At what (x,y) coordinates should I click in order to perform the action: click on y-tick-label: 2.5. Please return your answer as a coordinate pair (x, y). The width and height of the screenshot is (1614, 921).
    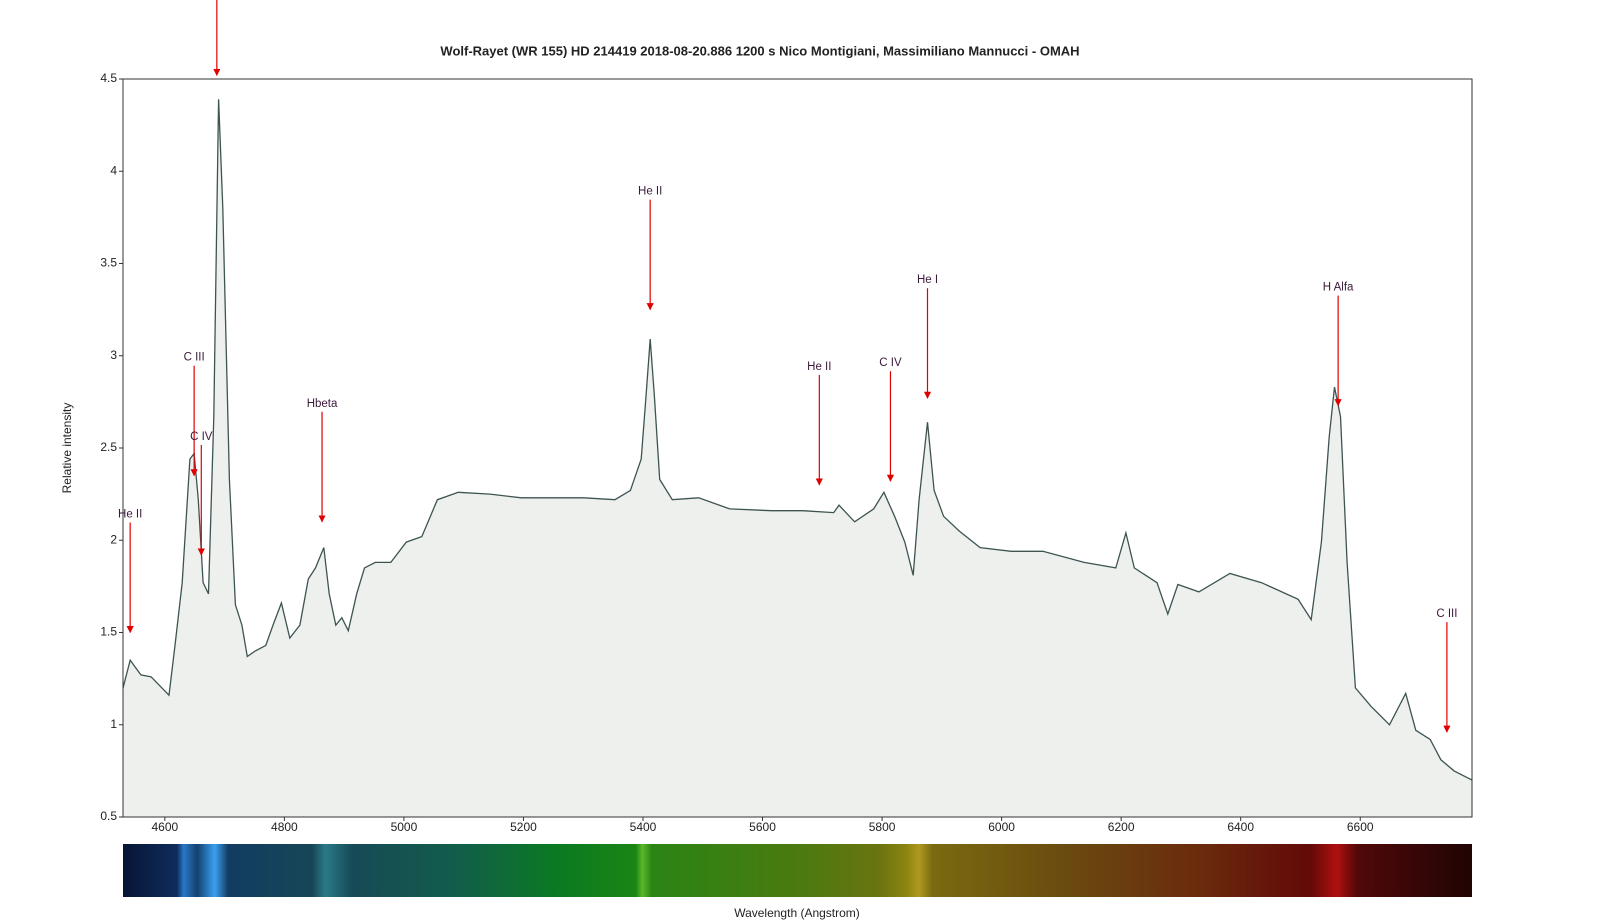
    Looking at the image, I should click on (108, 447).